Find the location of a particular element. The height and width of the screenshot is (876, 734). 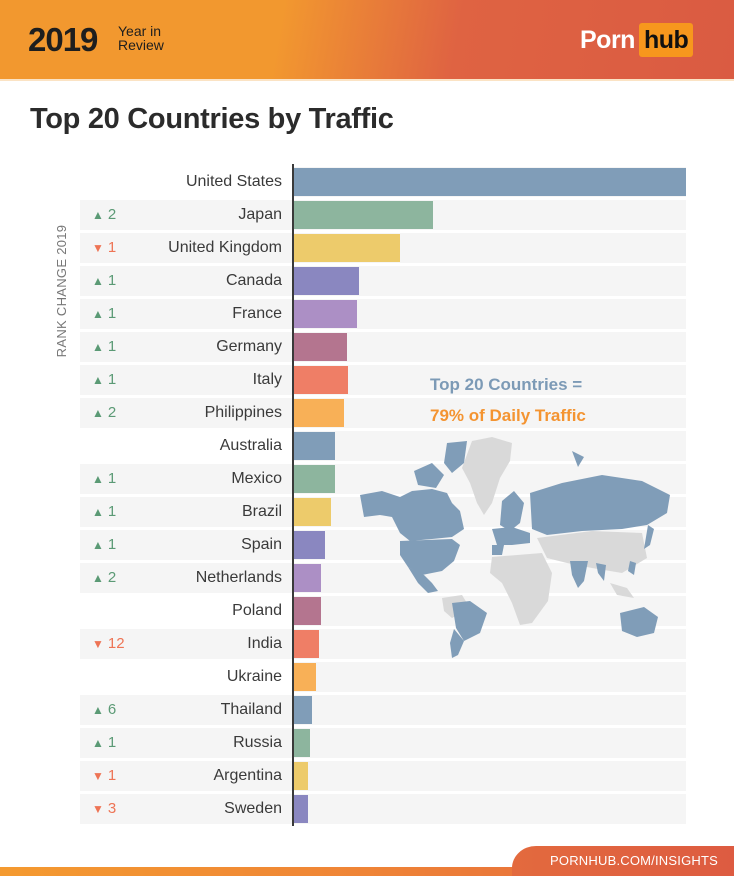

page-title: Top 20 Countries by Traffic is located at coordinates (212, 119).